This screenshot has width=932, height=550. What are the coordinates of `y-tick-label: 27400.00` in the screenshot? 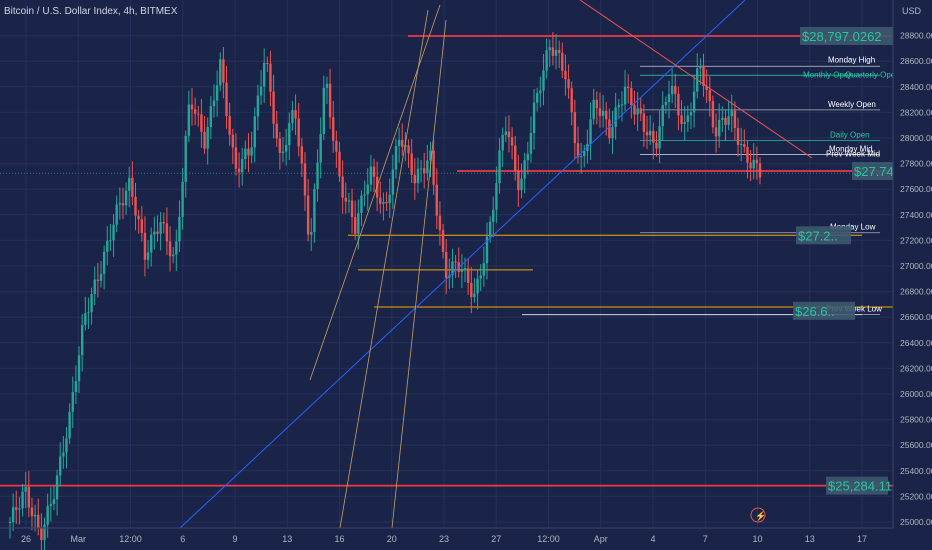 It's located at (916, 215).